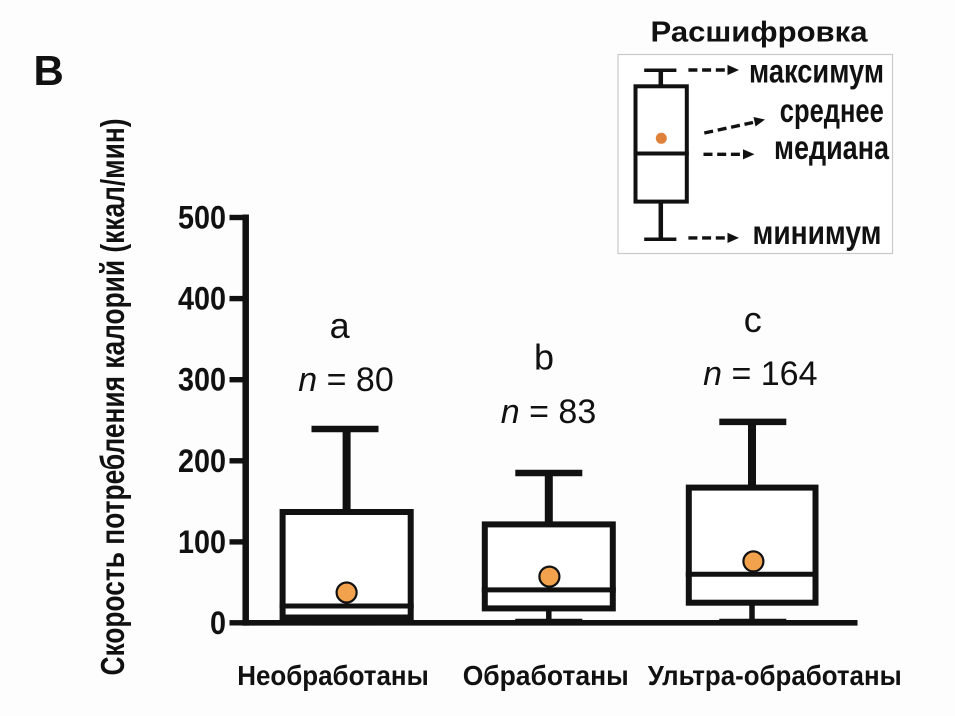 Image resolution: width=955 pixels, height=716 pixels. What do you see at coordinates (340, 325) in the screenshot?
I see `svg-text: a` at bounding box center [340, 325].